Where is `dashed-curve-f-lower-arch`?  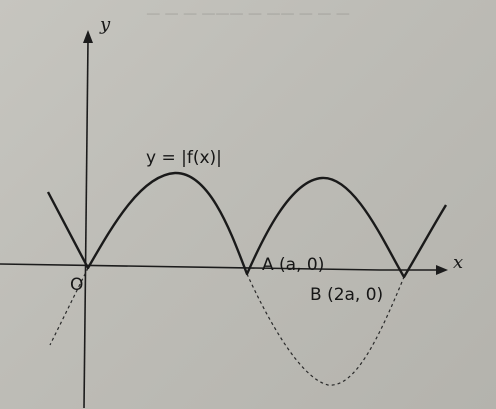 dashed-curve-f-lower-arch is located at coordinates (325, 329).